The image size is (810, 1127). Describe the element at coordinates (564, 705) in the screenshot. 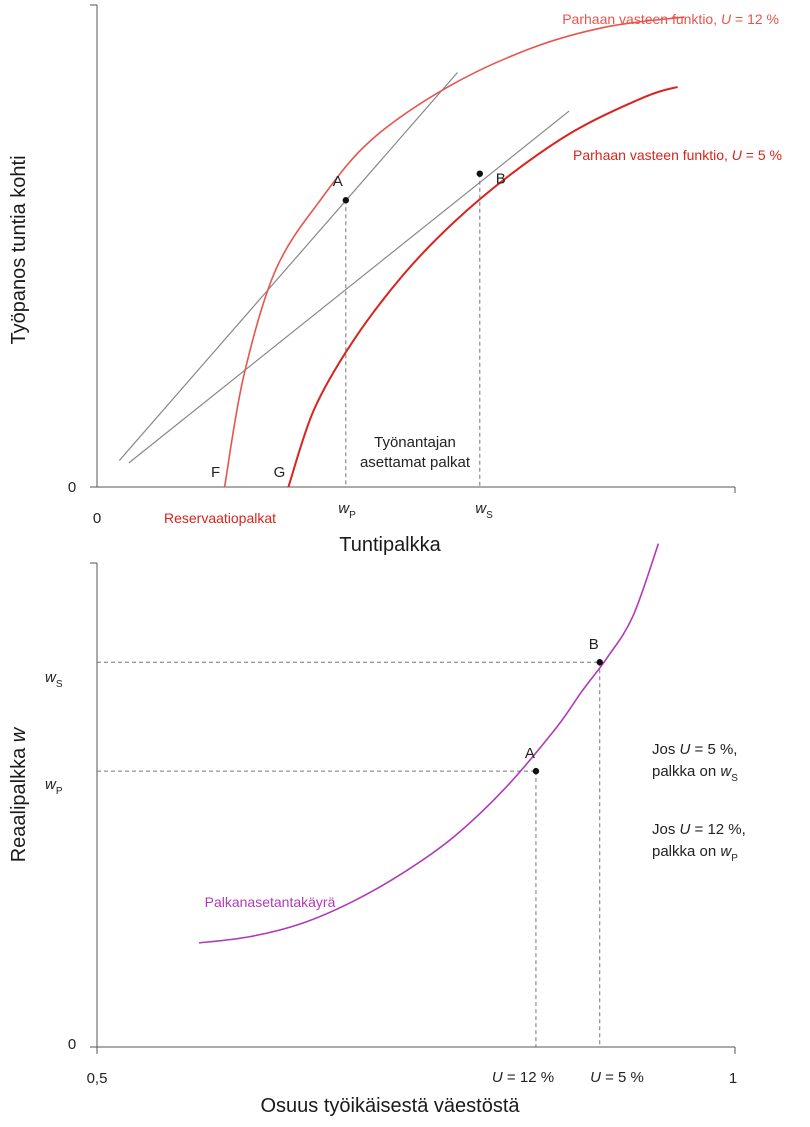

I see `bottom-points: AB` at that location.